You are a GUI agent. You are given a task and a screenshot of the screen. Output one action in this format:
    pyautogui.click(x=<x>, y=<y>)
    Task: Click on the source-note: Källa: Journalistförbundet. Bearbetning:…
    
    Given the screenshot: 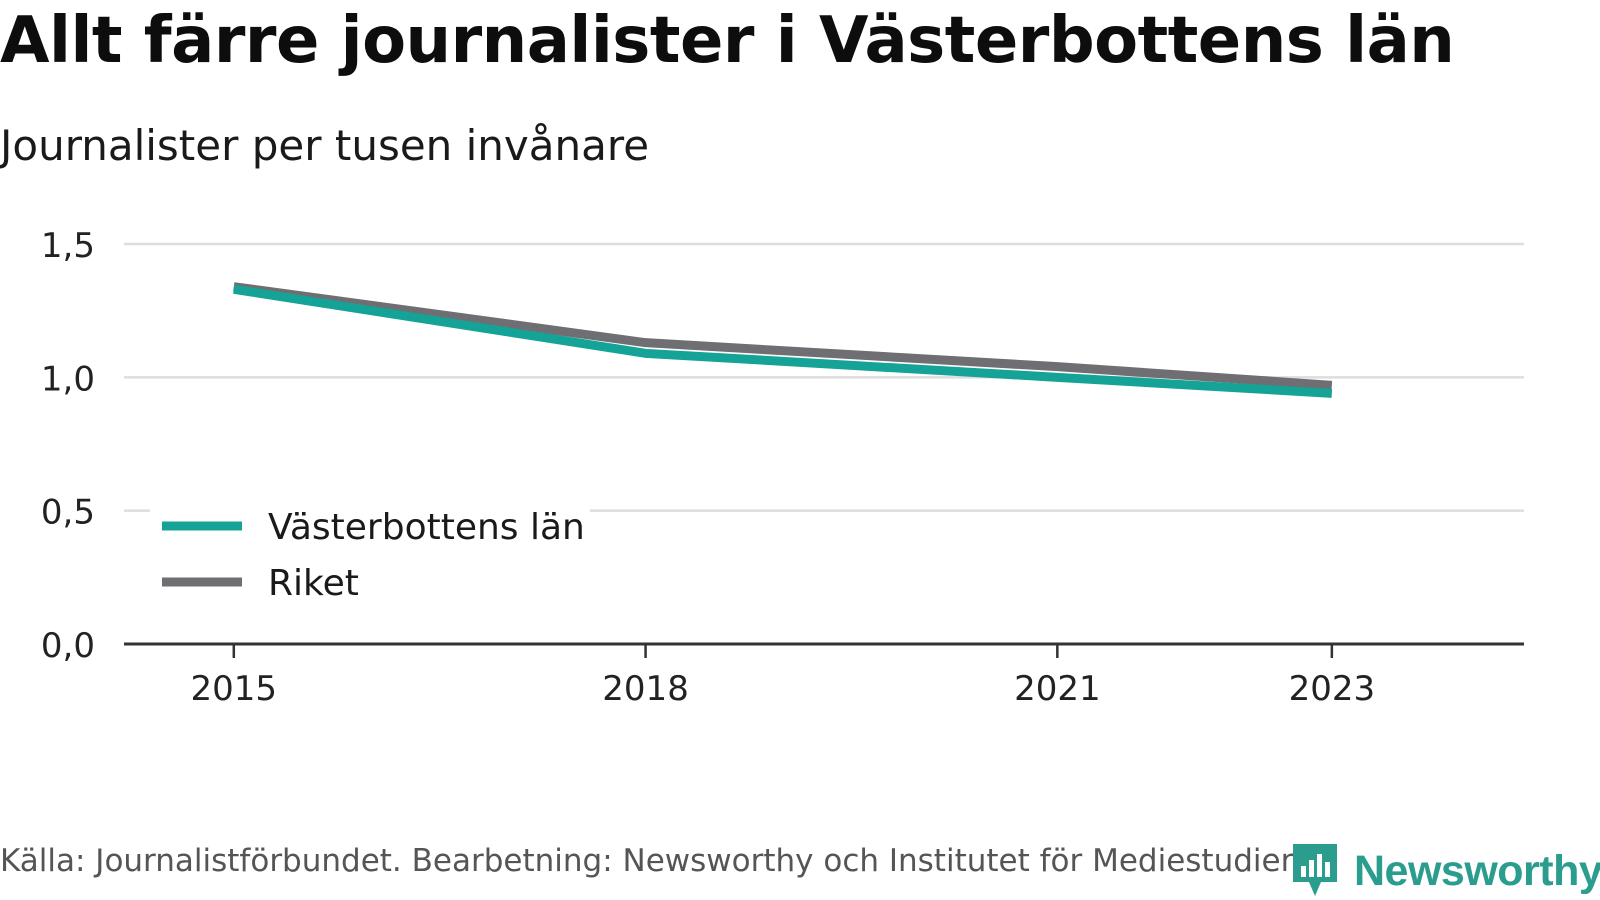 What is the action you would take?
    pyautogui.click(x=650, y=861)
    